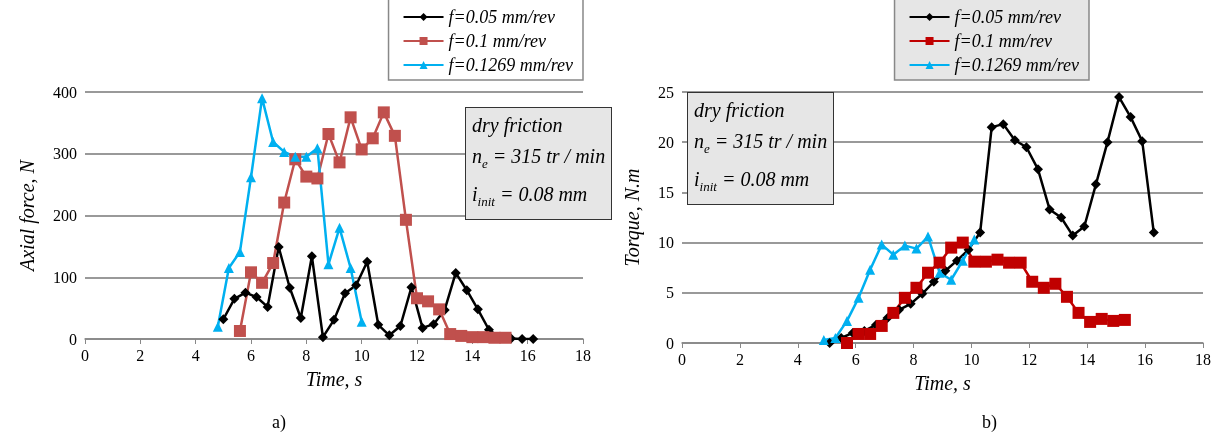 This screenshot has height=437, width=1221. What do you see at coordinates (989, 422) in the screenshot?
I see `text: b)` at bounding box center [989, 422].